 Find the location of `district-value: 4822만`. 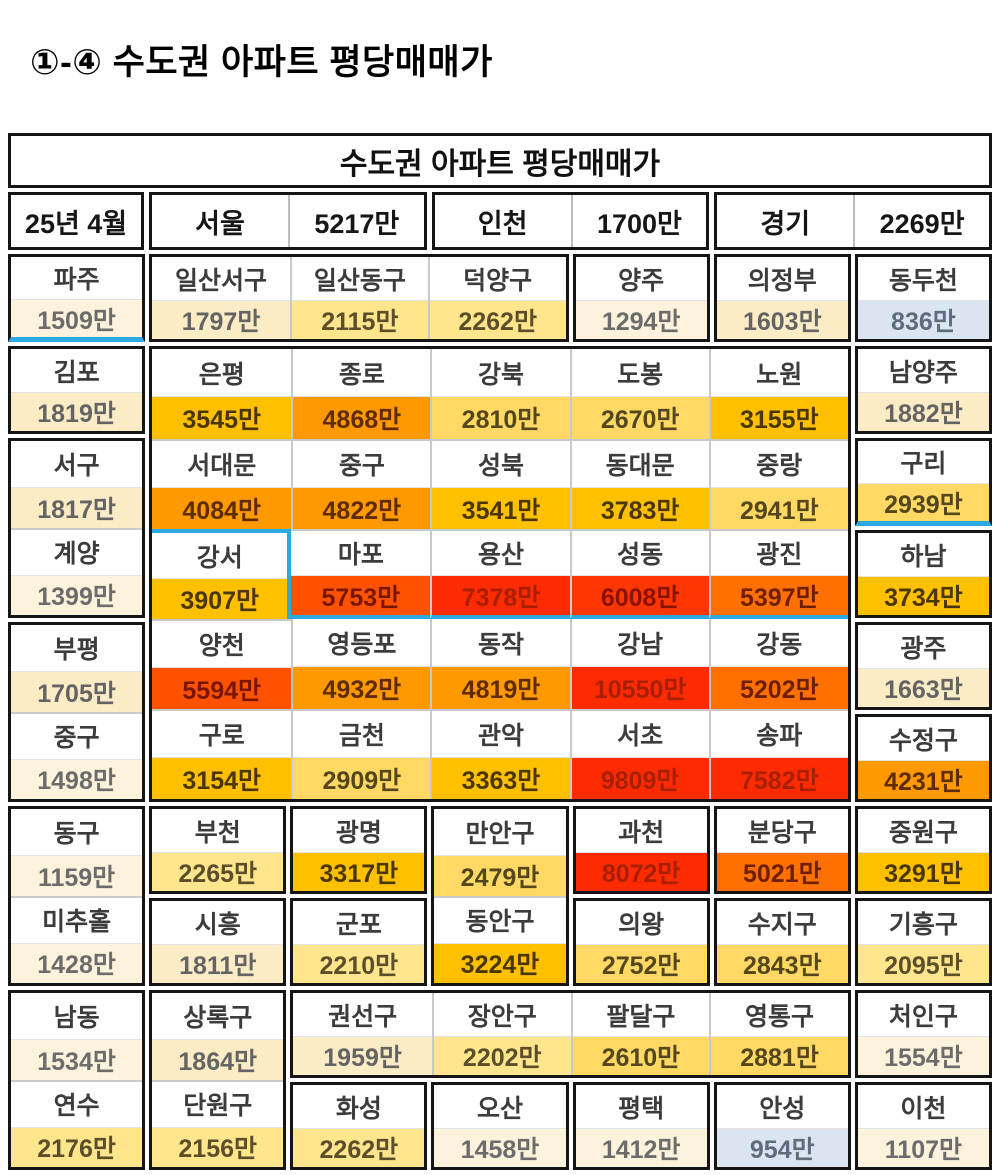

district-value: 4822만 is located at coordinates (362, 508).